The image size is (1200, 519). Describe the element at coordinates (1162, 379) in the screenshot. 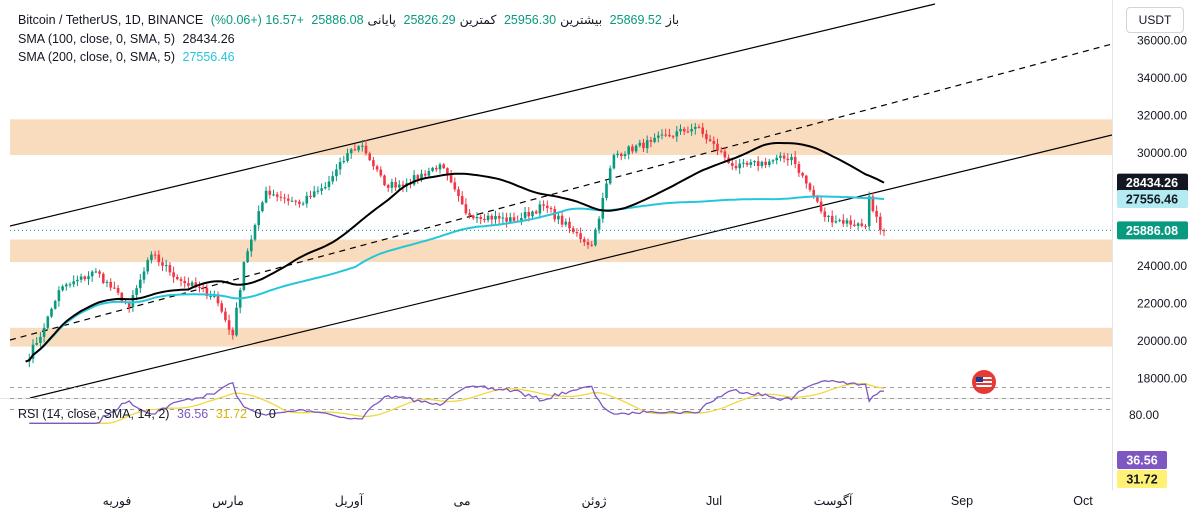

I see `price-tick-label: 18000.00` at that location.